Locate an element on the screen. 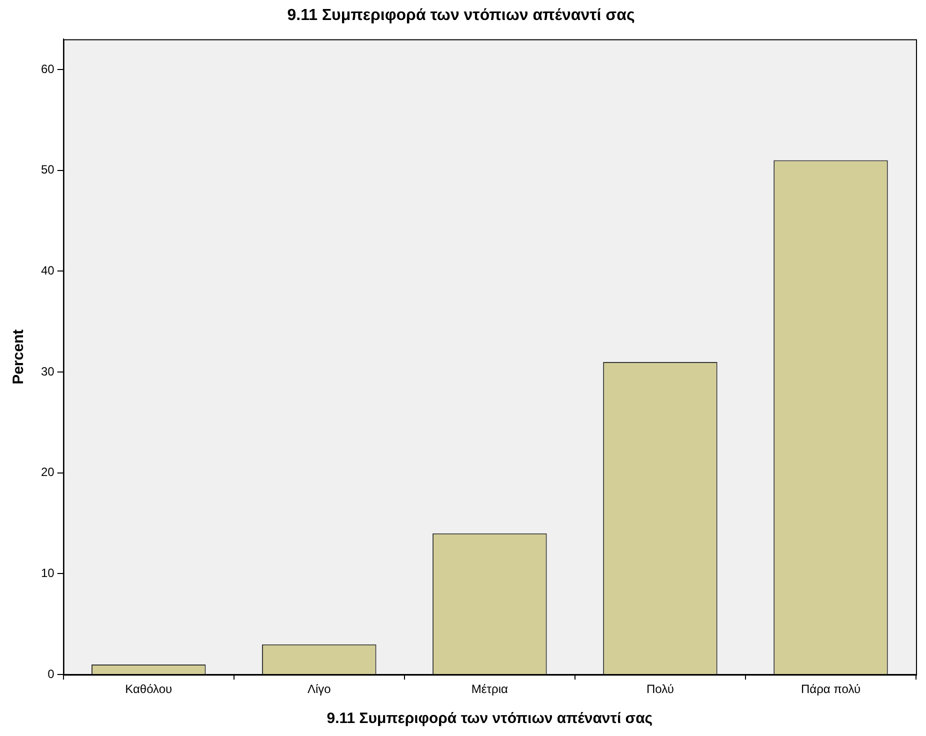  y-tick-label: 20 is located at coordinates (47, 472).